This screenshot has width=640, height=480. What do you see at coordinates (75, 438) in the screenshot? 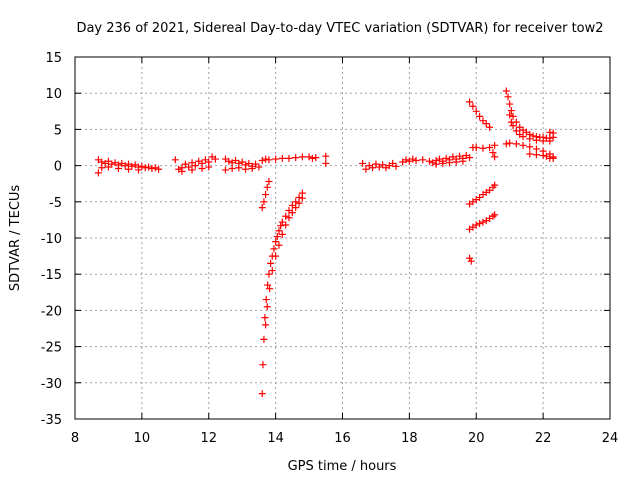
I see `x-tick-label: 8` at bounding box center [75, 438].